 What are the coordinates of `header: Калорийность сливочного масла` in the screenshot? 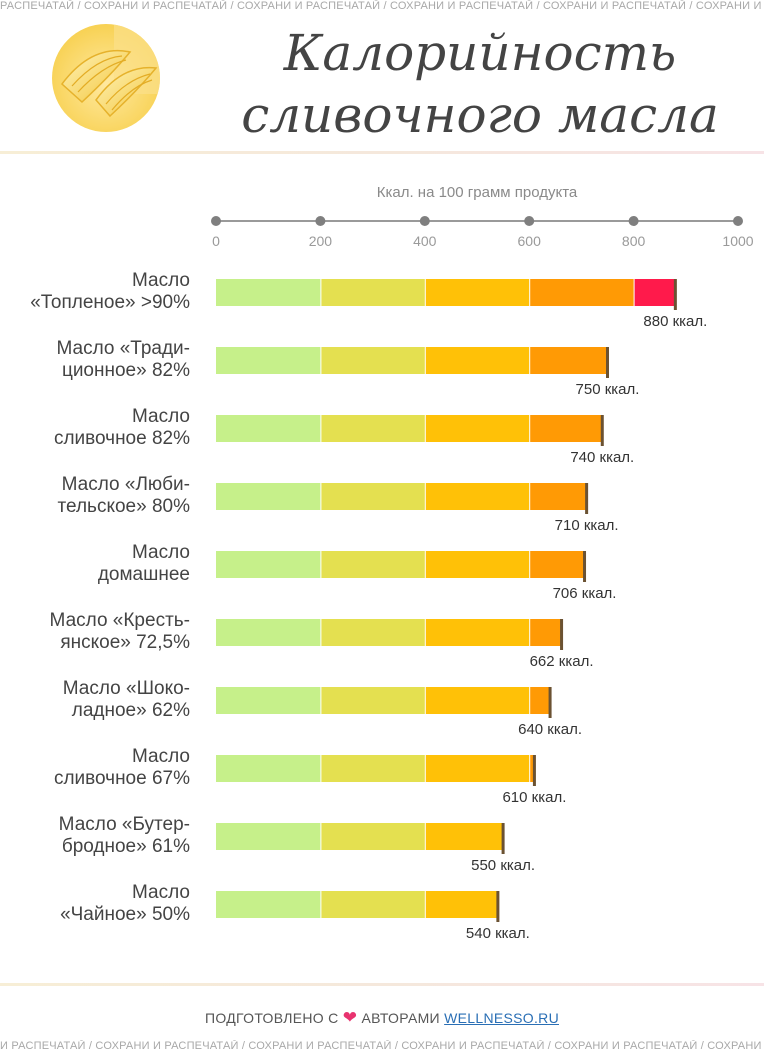 It's located at (382, 83).